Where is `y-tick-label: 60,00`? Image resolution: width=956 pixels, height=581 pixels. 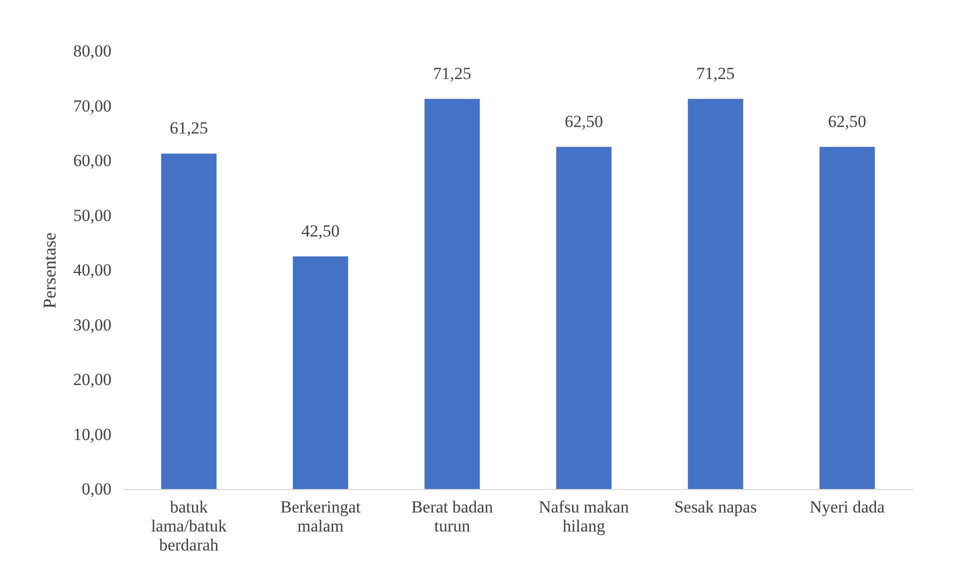
y-tick-label: 60,00 is located at coordinates (92, 160).